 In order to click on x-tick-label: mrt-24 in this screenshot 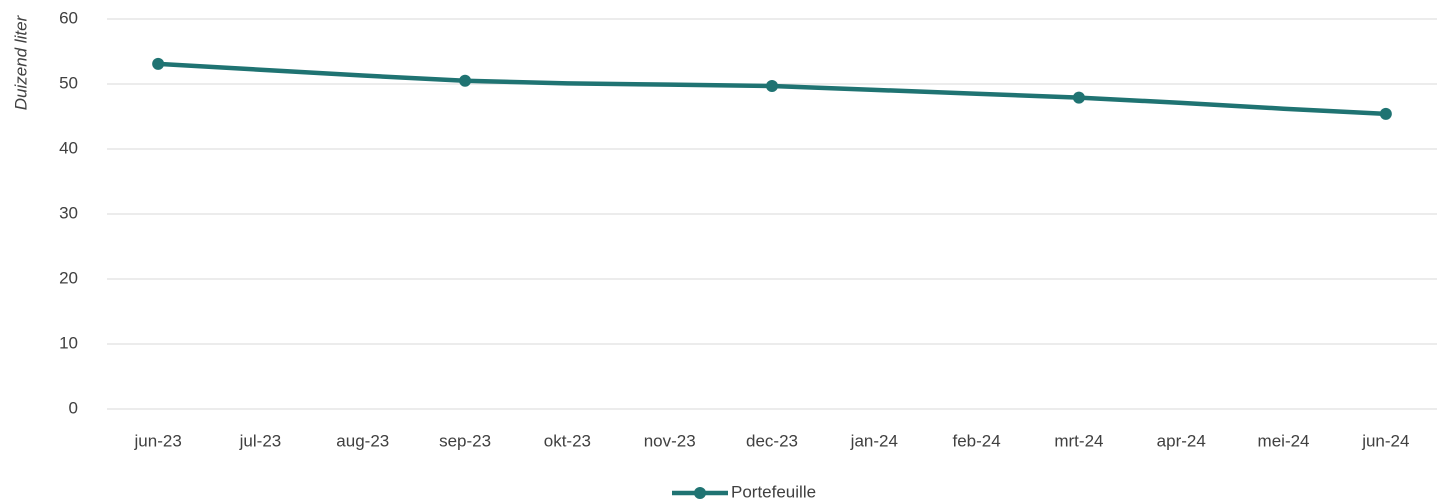, I will do `click(1078, 440)`.